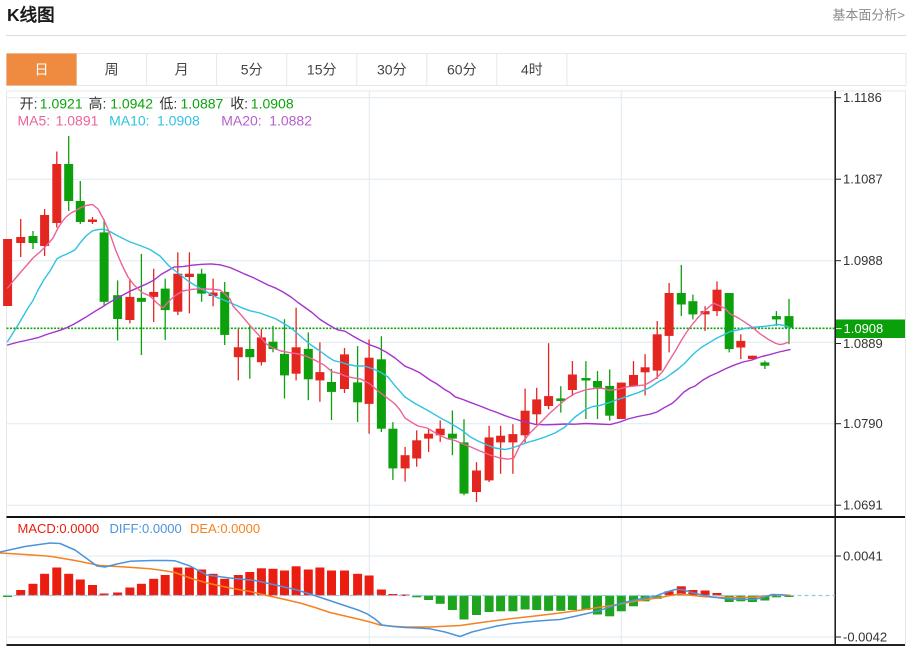 The width and height of the screenshot is (920, 650). Describe the element at coordinates (322, 70) in the screenshot. I see `svg-text: 15分` at that location.